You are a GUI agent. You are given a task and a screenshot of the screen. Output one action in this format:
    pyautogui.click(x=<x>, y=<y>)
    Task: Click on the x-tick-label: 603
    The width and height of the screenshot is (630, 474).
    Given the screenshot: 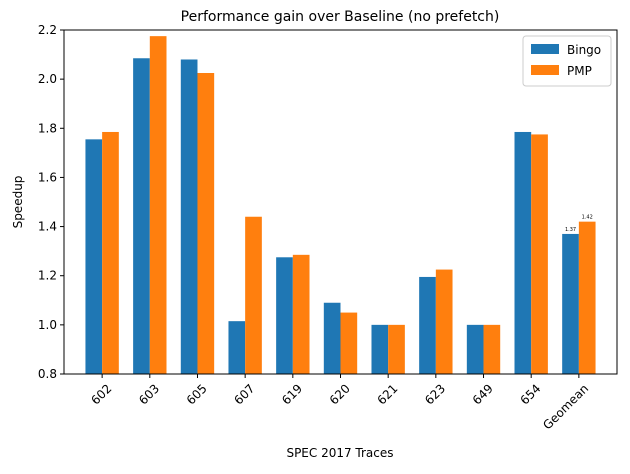 What is the action you would take?
    pyautogui.click(x=149, y=394)
    